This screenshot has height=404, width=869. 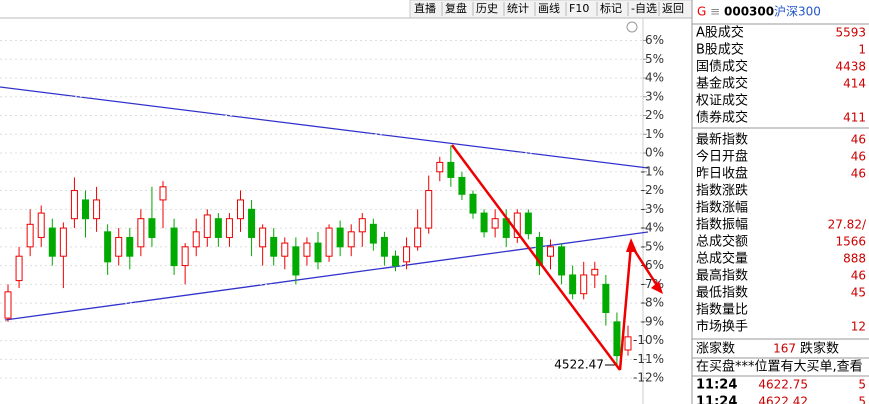 I want to click on notice: 在买盘***位置有大买单,查看, so click(x=779, y=367).